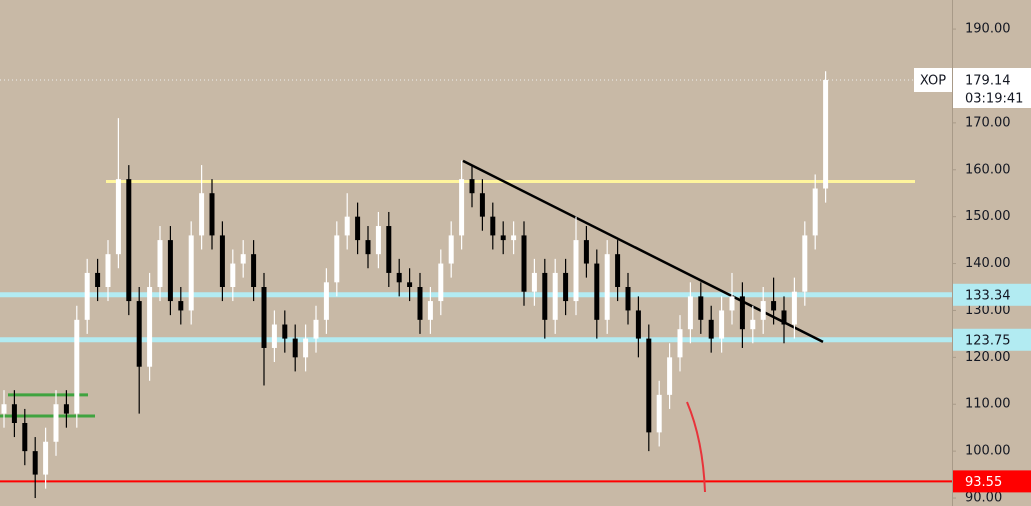  I want to click on symbol-box, so click(933, 80).